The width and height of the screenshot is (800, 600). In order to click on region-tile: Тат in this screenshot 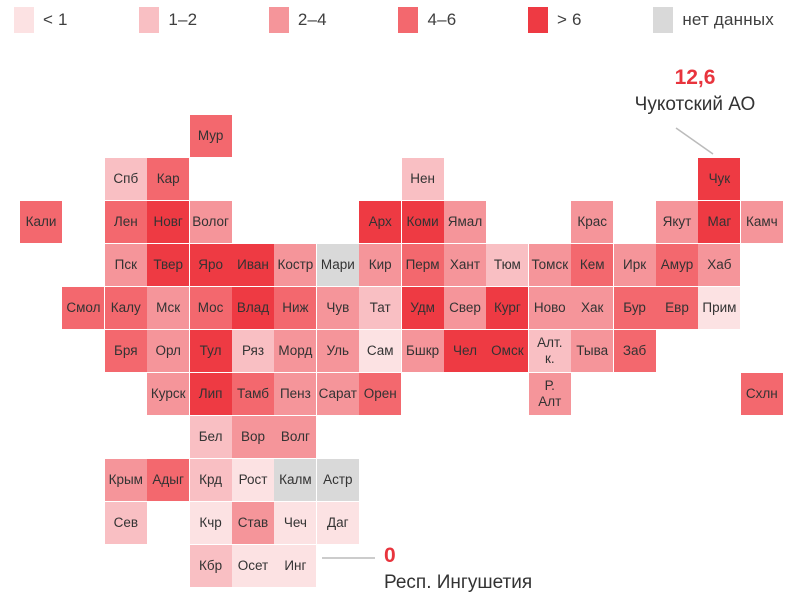, I will do `click(380, 308)`.